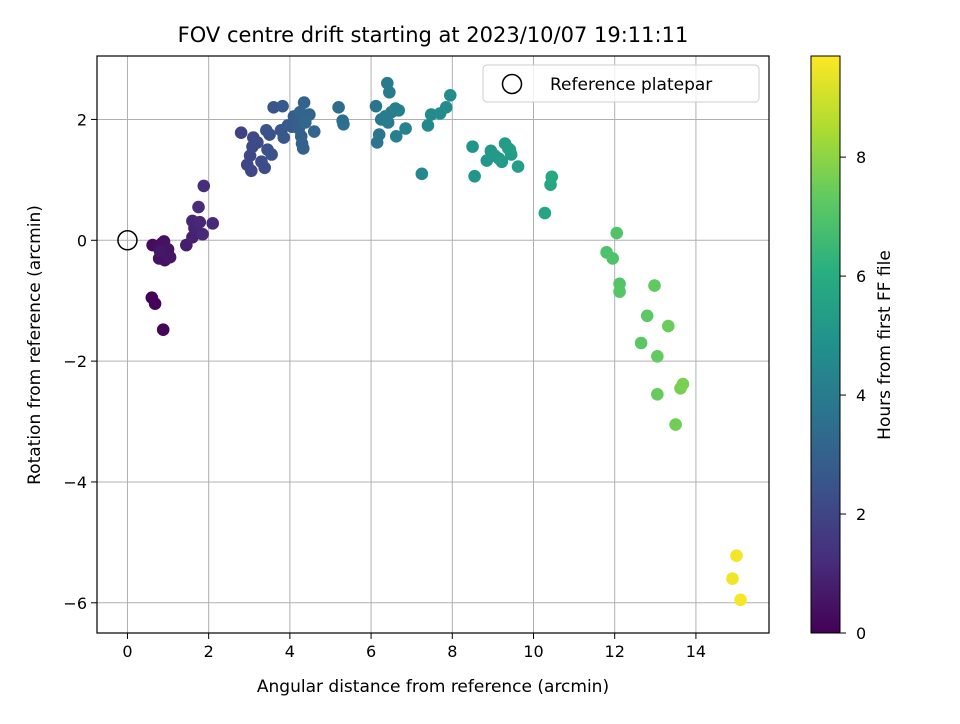 This screenshot has width=960, height=724. Describe the element at coordinates (209, 651) in the screenshot. I see `x-tick-label: 2` at that location.